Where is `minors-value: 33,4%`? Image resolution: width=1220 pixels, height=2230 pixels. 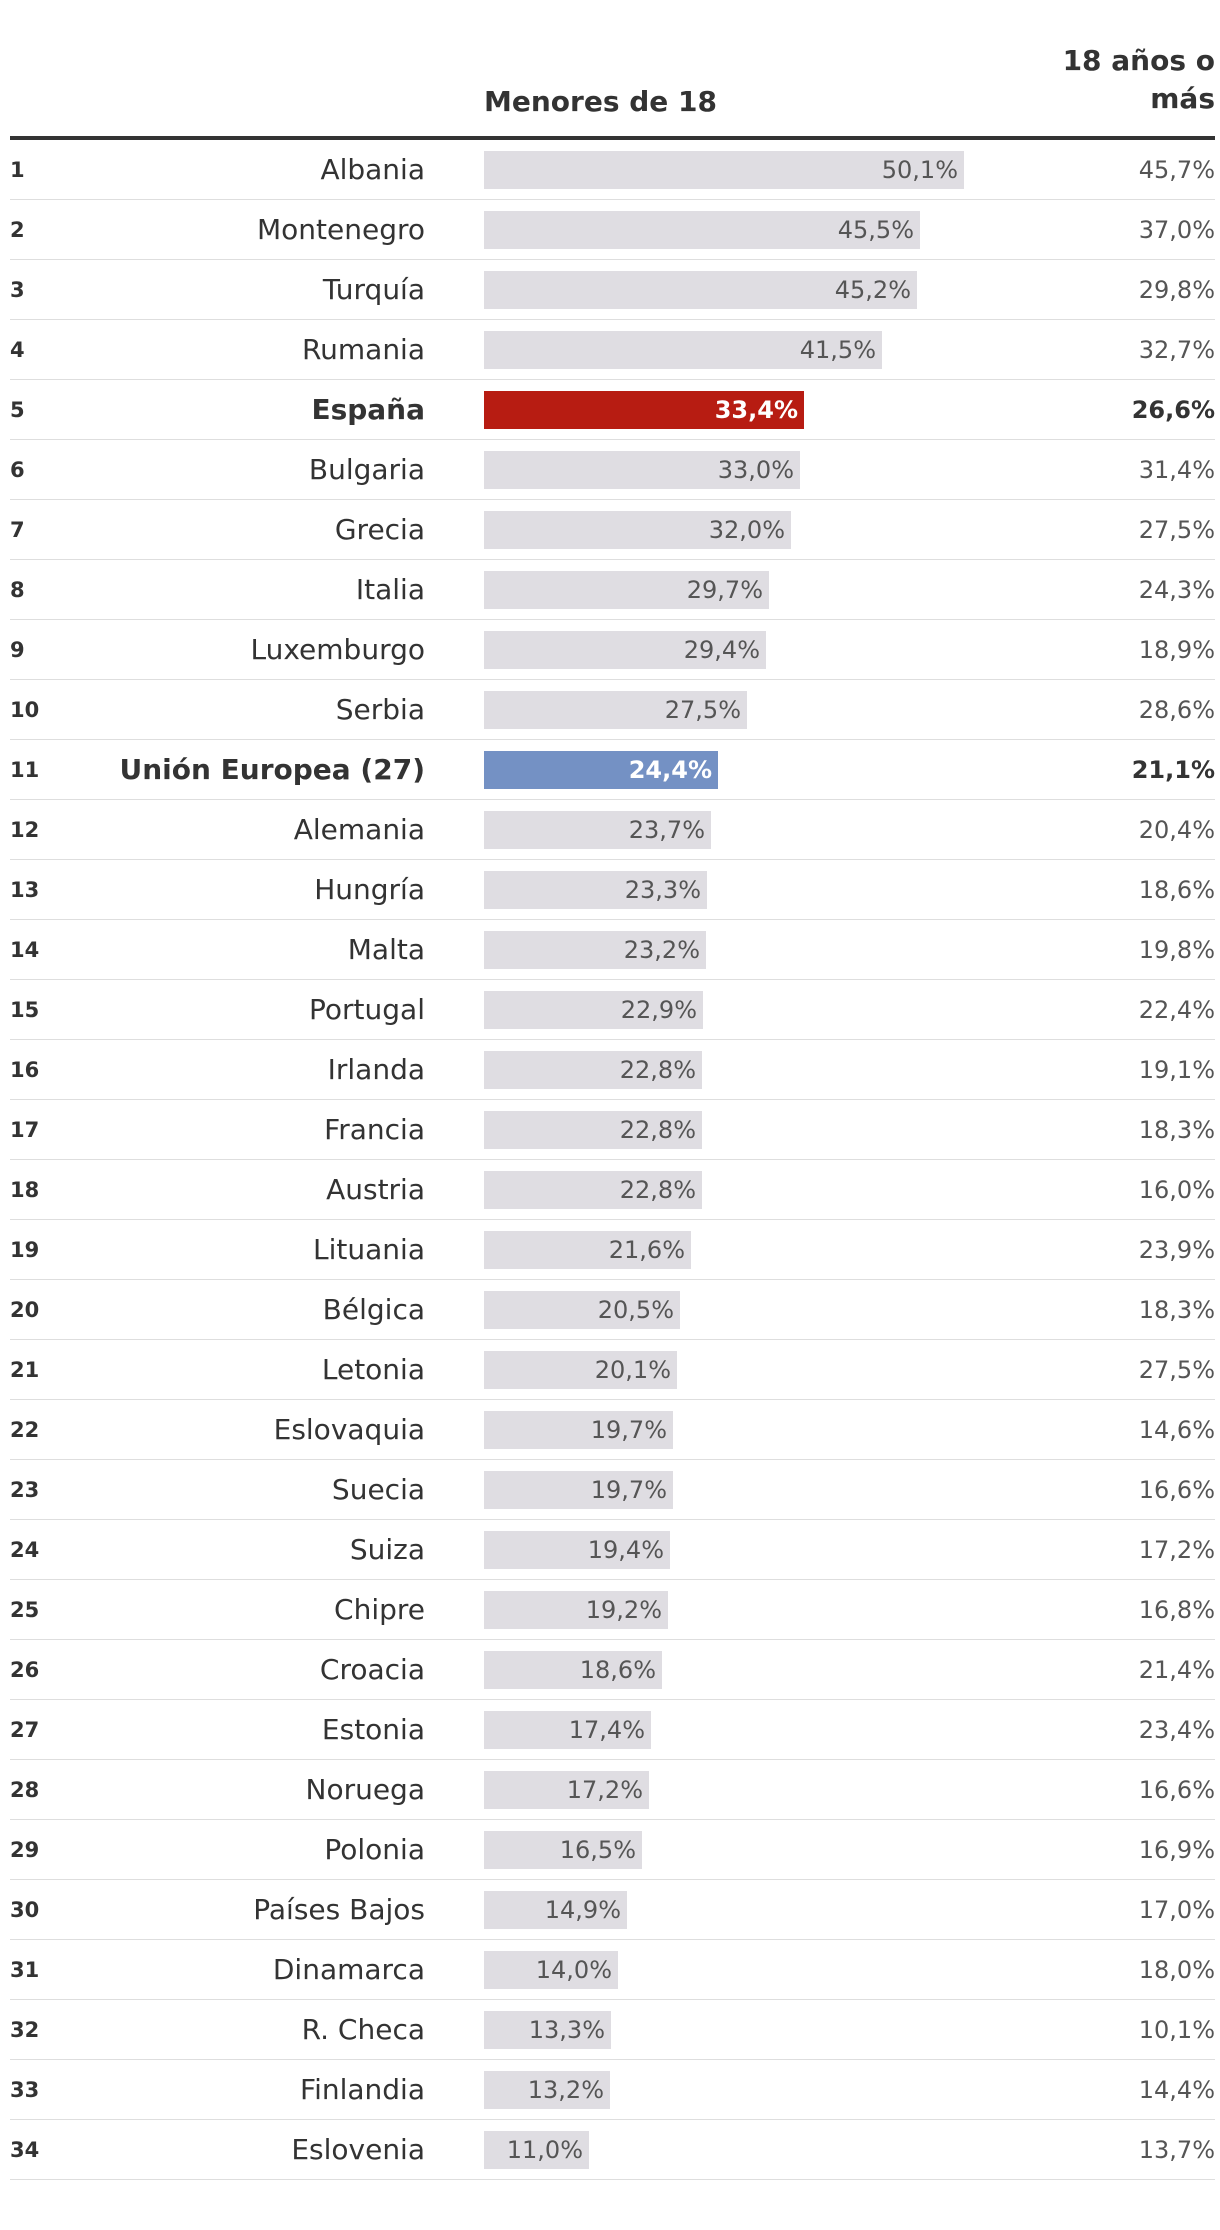
minors-value: 33,4% is located at coordinates (756, 410).